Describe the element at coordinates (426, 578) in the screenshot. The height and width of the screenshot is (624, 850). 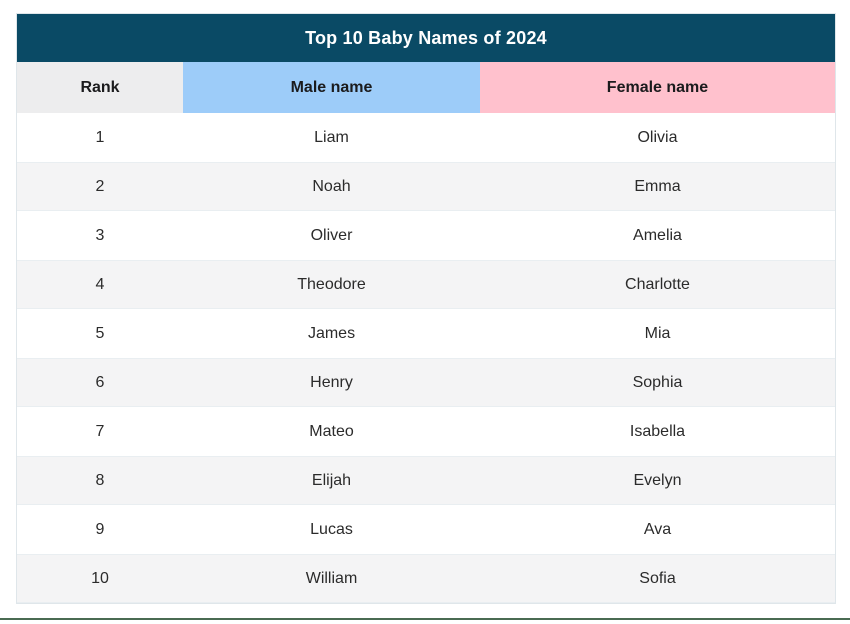
I see `table-row: 10 William Sofia` at that location.